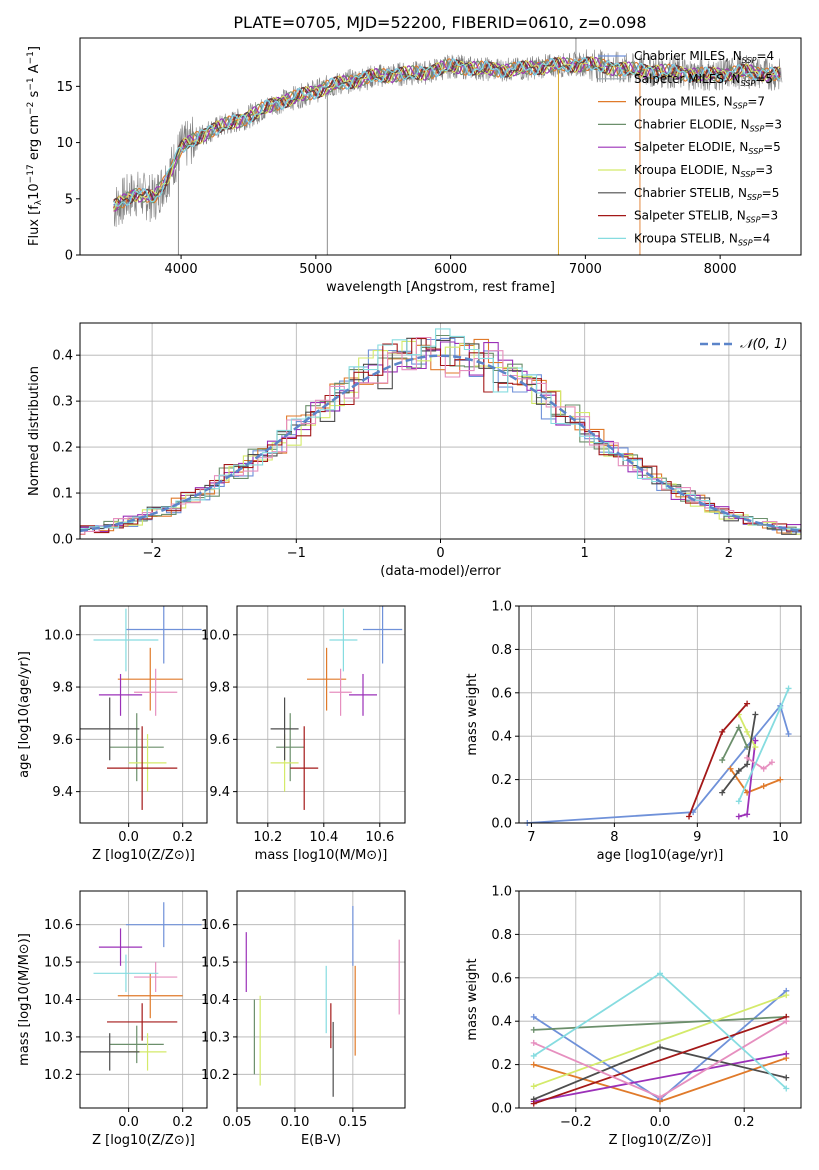 Image resolution: width=819 pixels, height=1170 pixels. I want to click on y-tick-label: 10.2, so click(215, 1075).